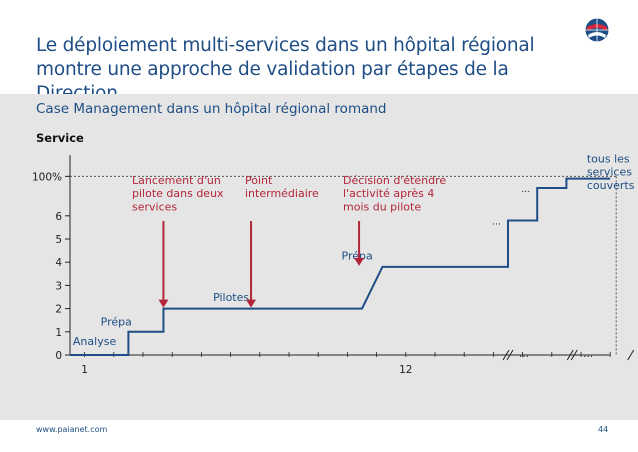 The width and height of the screenshot is (638, 452). Describe the element at coordinates (611, 171) in the screenshot. I see `phase-label: tous les services couverts` at that location.